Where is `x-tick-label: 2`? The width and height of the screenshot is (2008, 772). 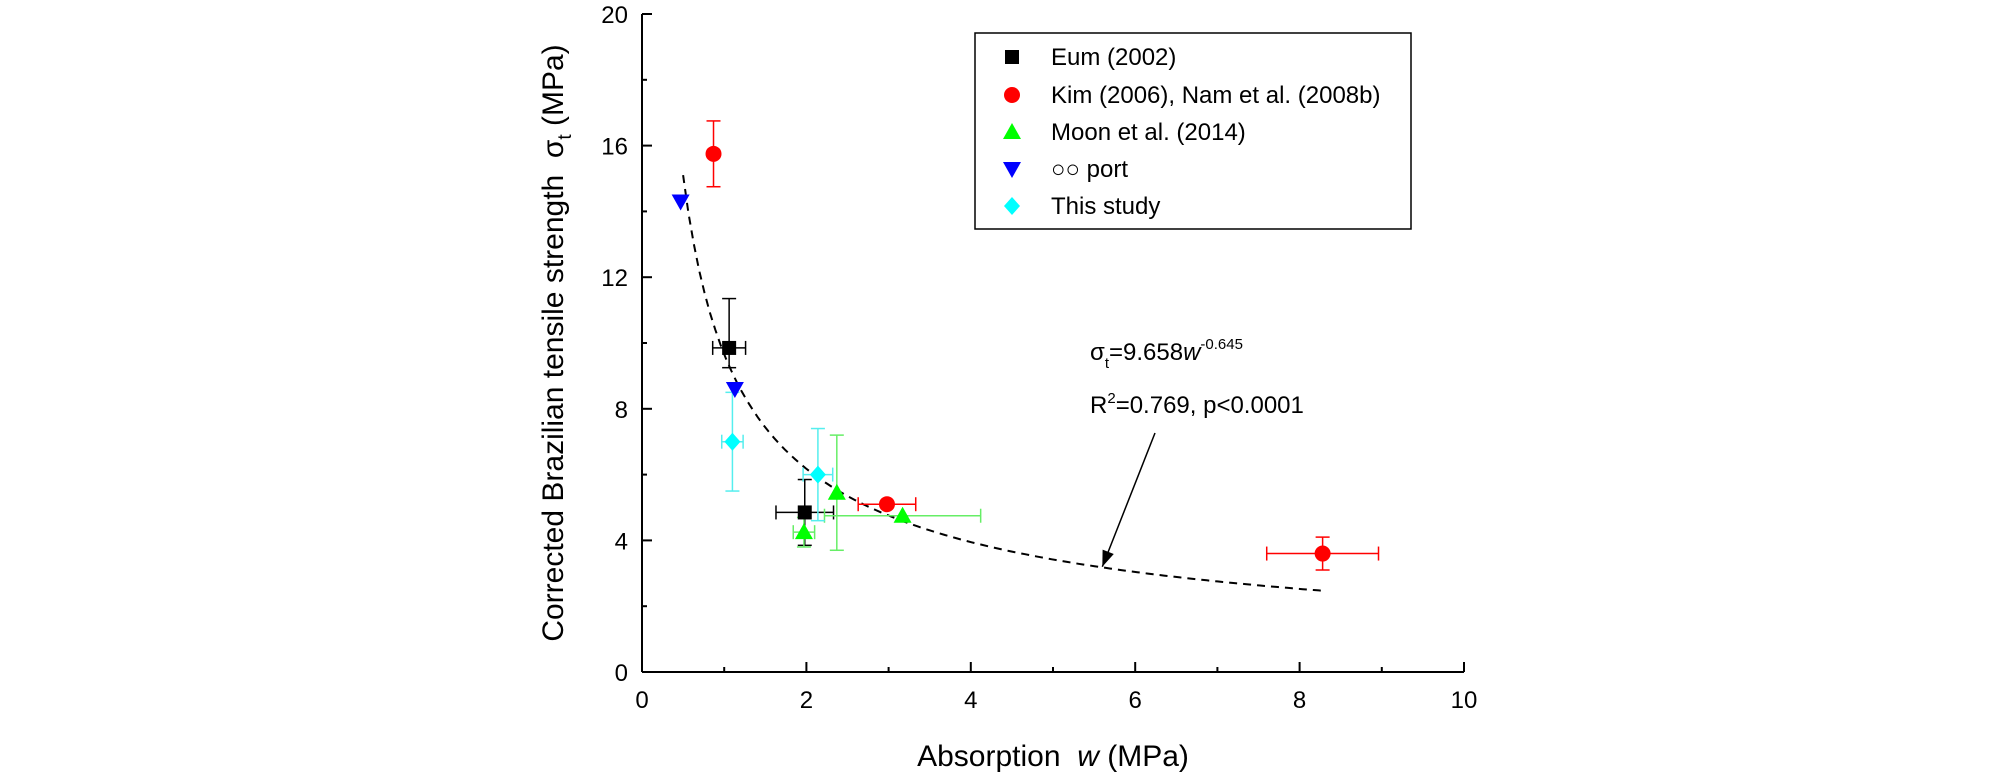
x-tick-label: 2 is located at coordinates (806, 700).